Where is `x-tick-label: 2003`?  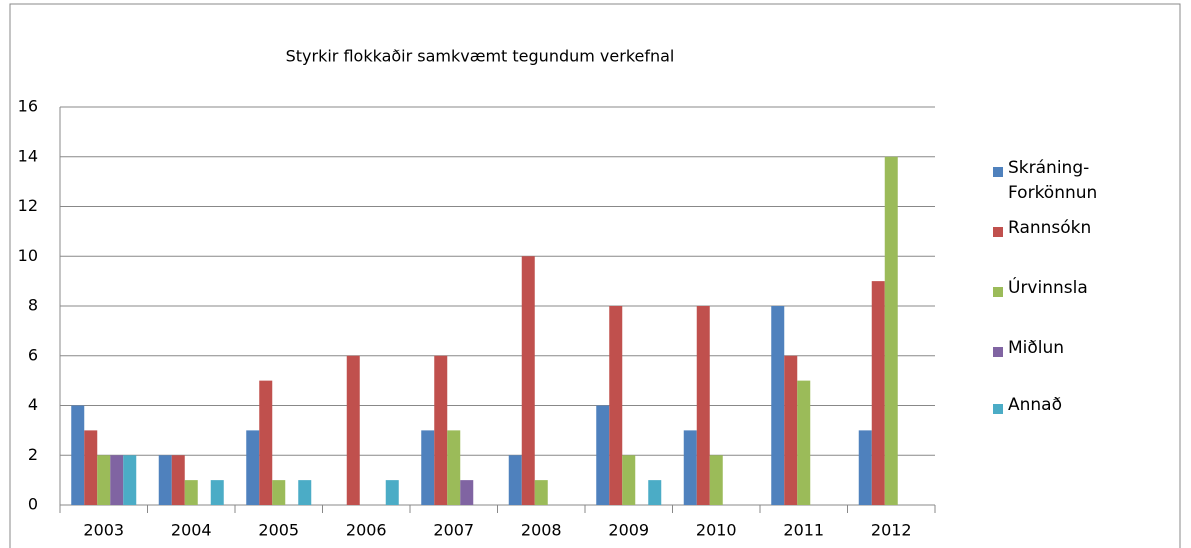
x-tick-label: 2003 is located at coordinates (103, 530).